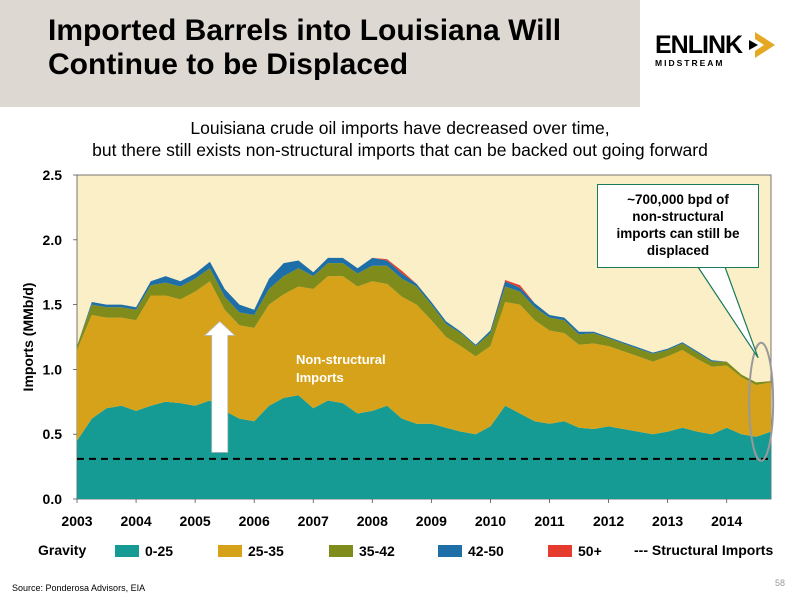  I want to click on callout-line-3: imports can still be, so click(678, 233).